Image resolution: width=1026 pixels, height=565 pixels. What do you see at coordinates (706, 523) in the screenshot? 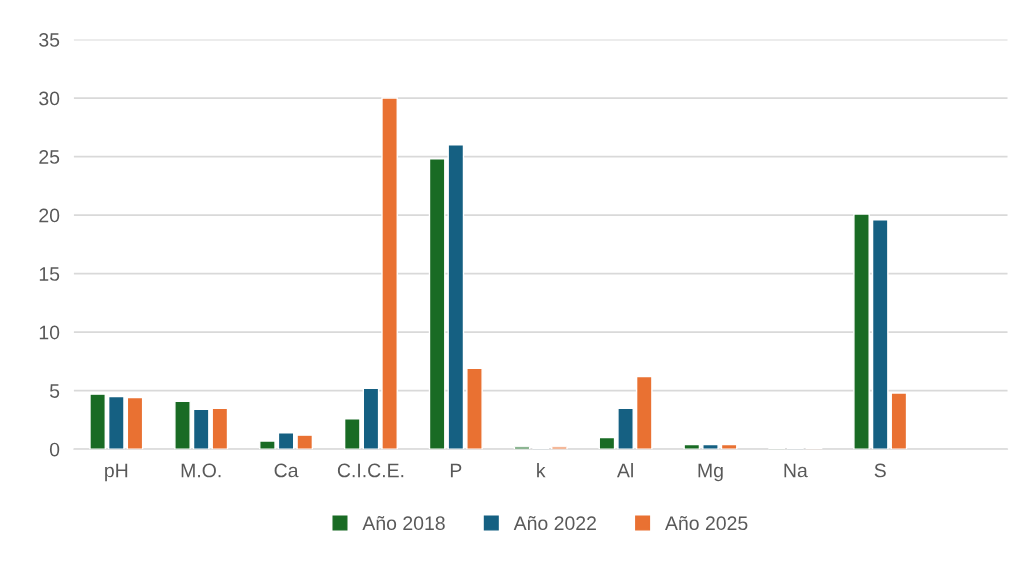
I see `legend-label: Año 2025` at bounding box center [706, 523].